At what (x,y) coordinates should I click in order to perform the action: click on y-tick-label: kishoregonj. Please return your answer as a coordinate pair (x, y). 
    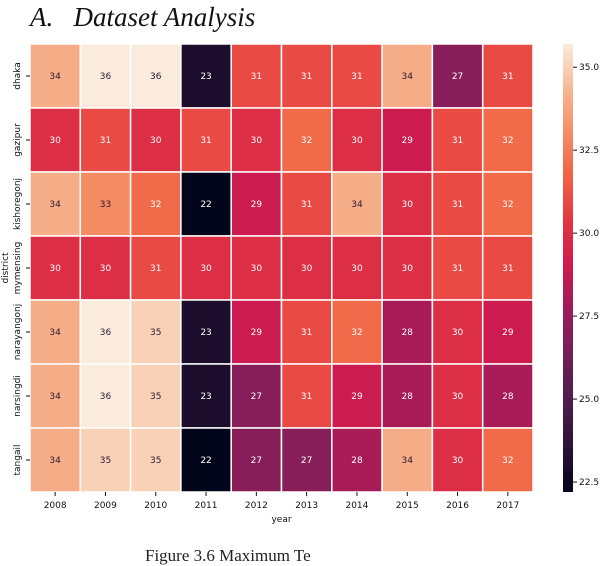
    Looking at the image, I should click on (18, 204).